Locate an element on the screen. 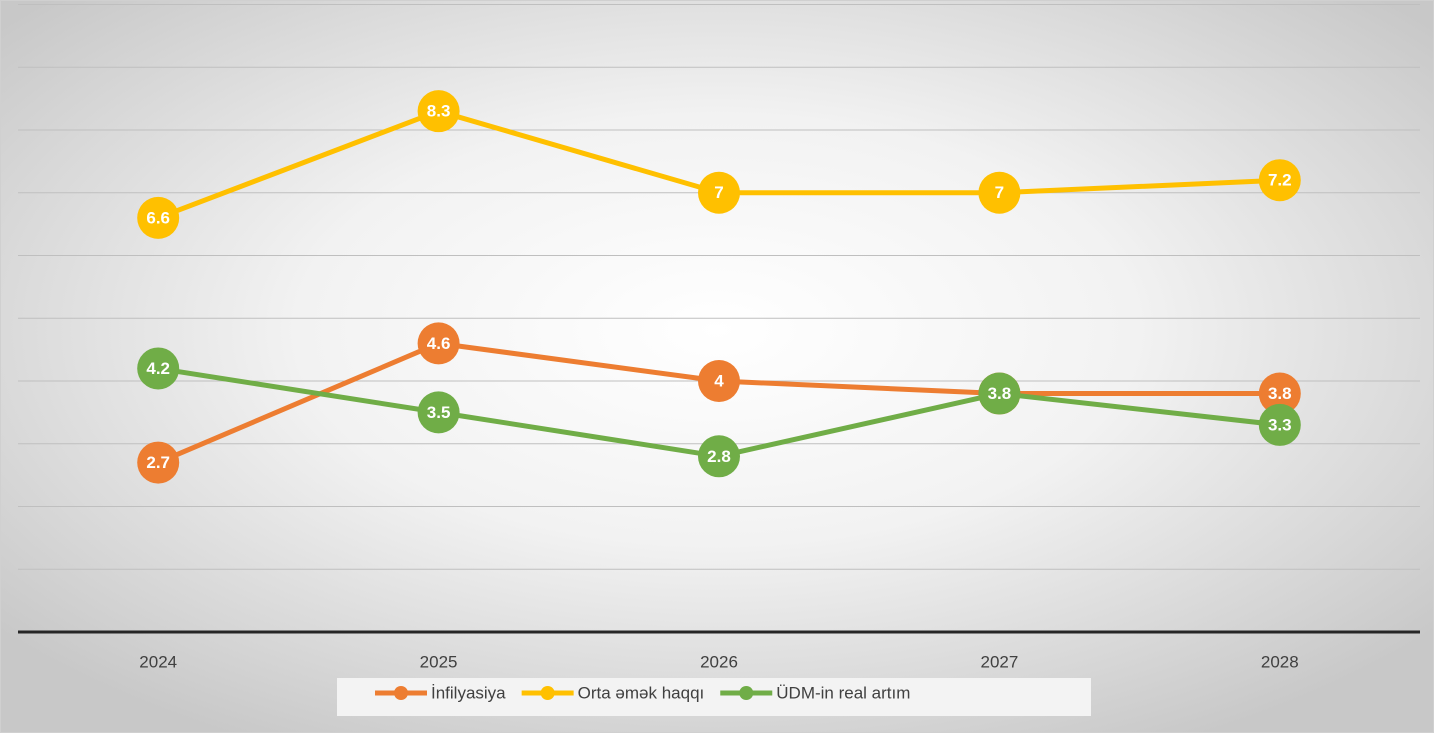 This screenshot has height=738, width=1434. data-label: 4 is located at coordinates (719, 380).